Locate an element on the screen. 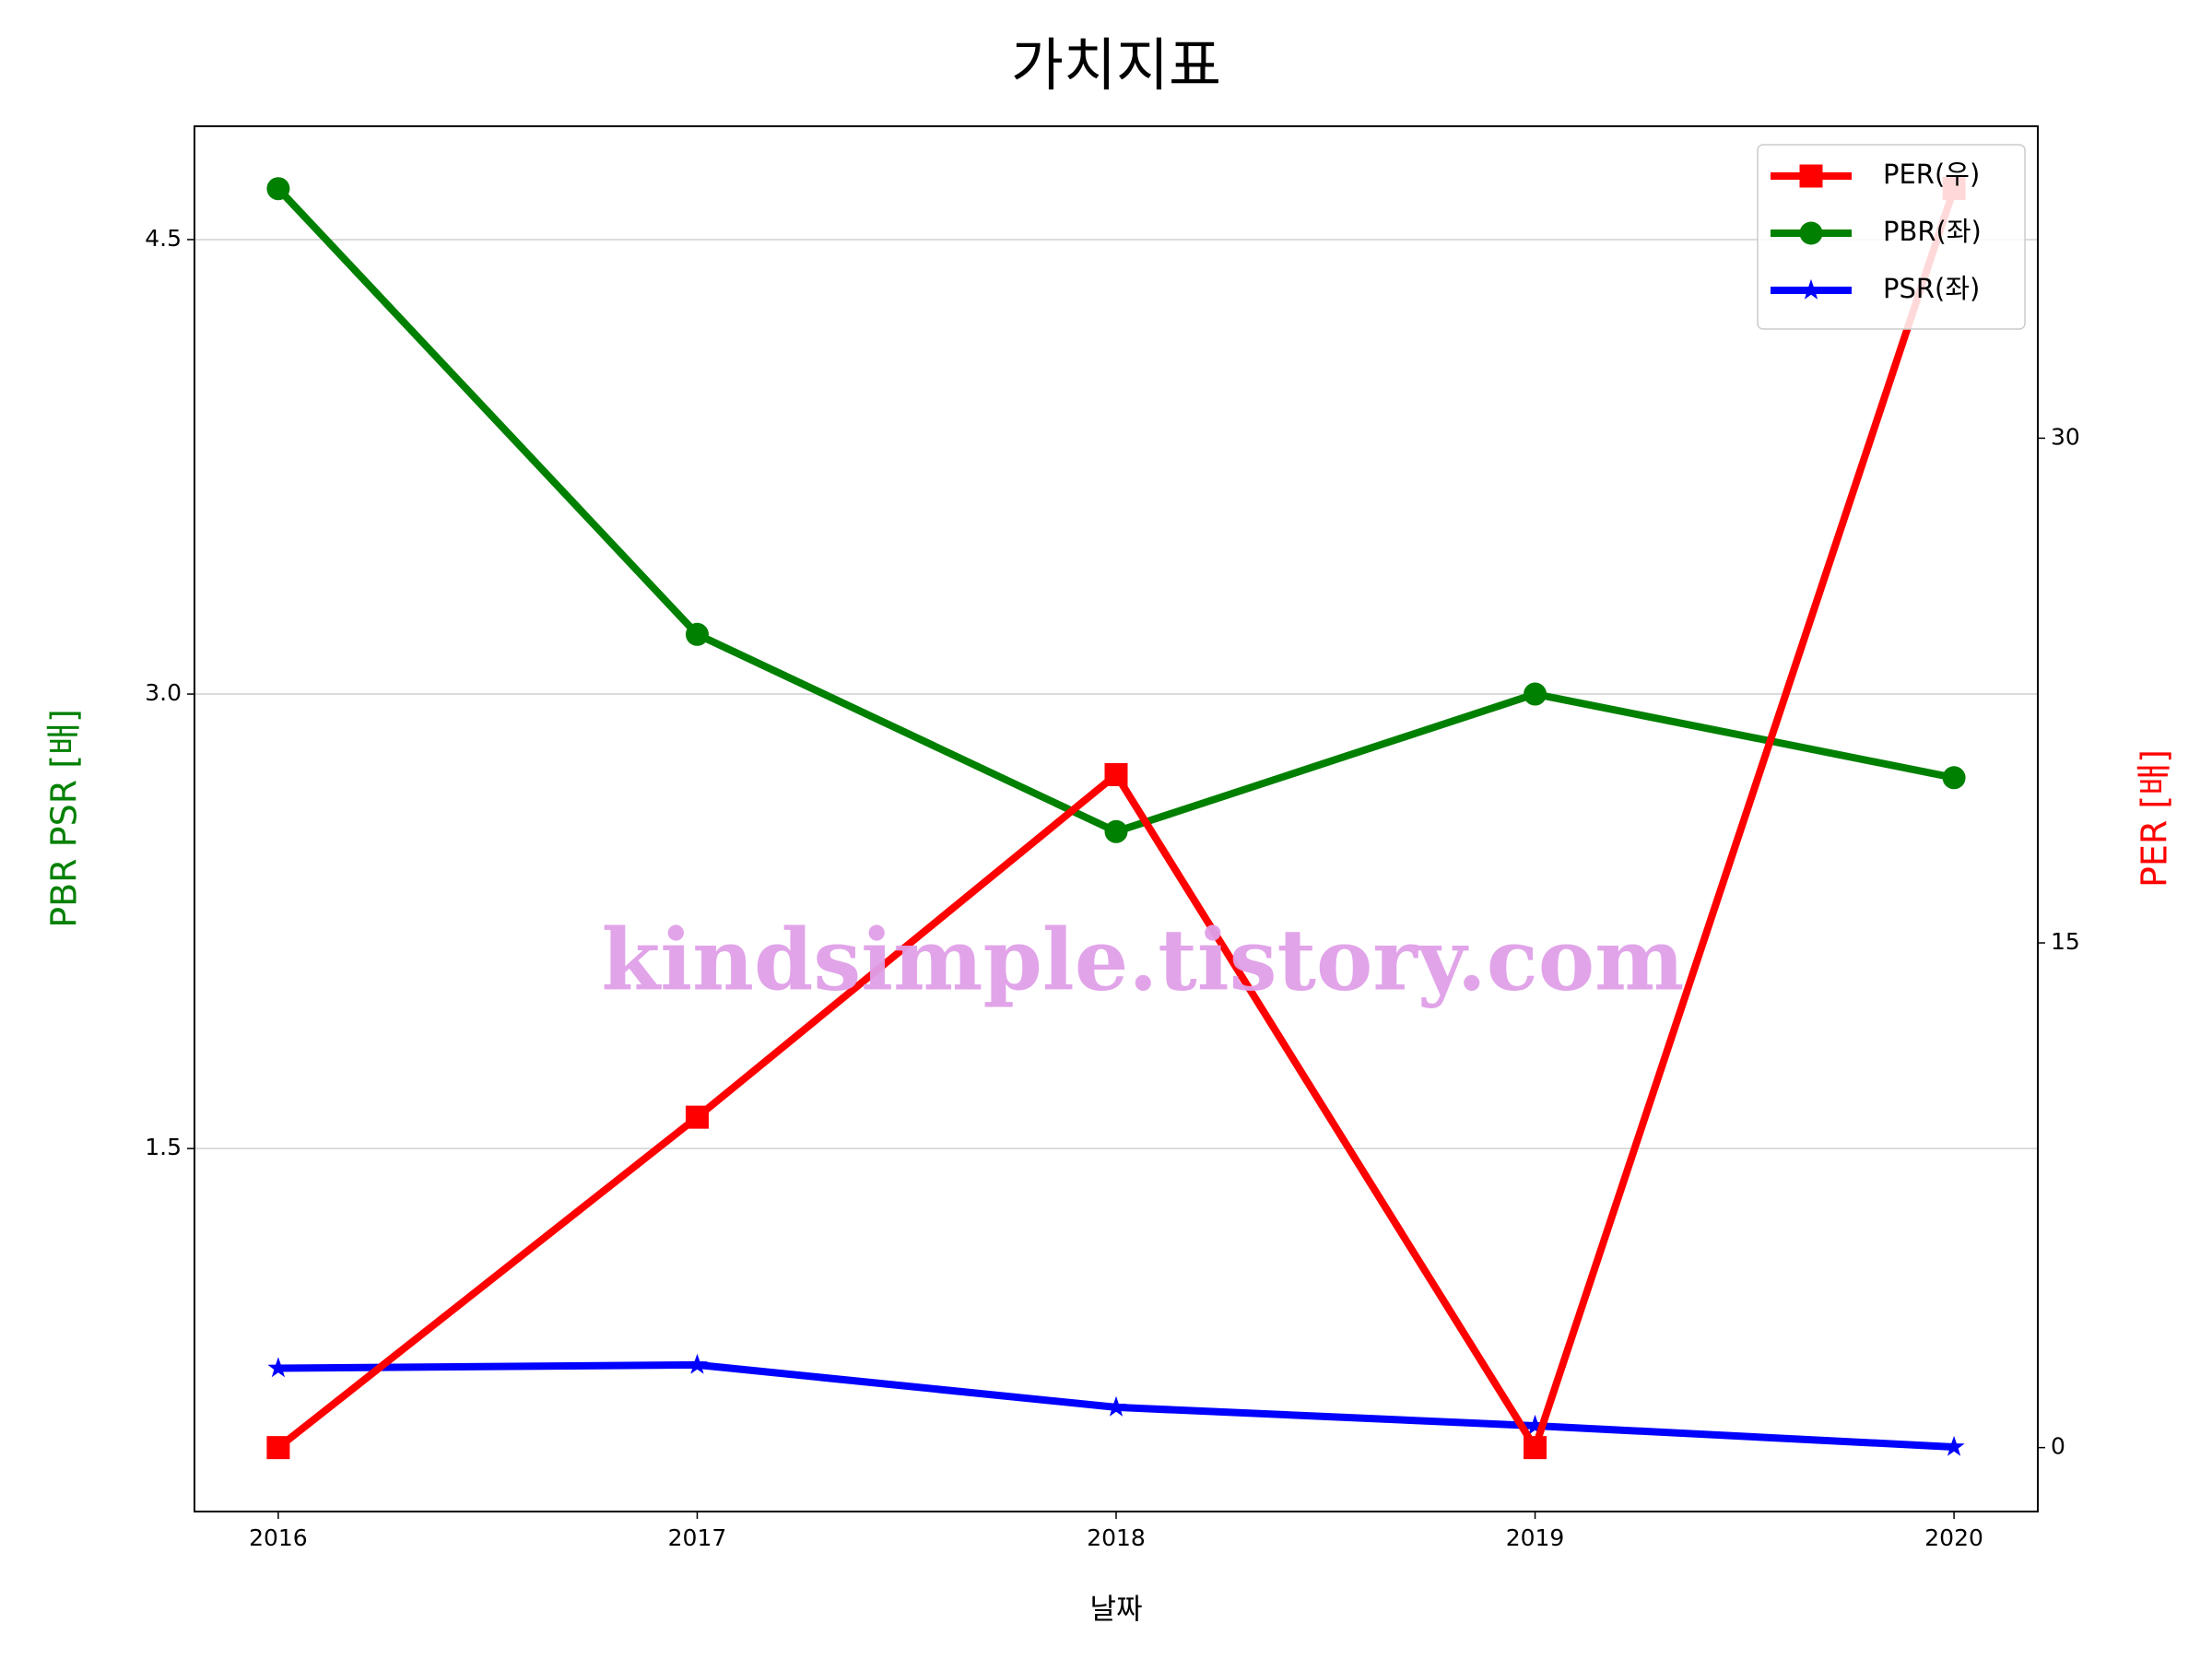 This screenshot has width=2212, height=1659. legend-label: PSR(좌) is located at coordinates (1931, 288).